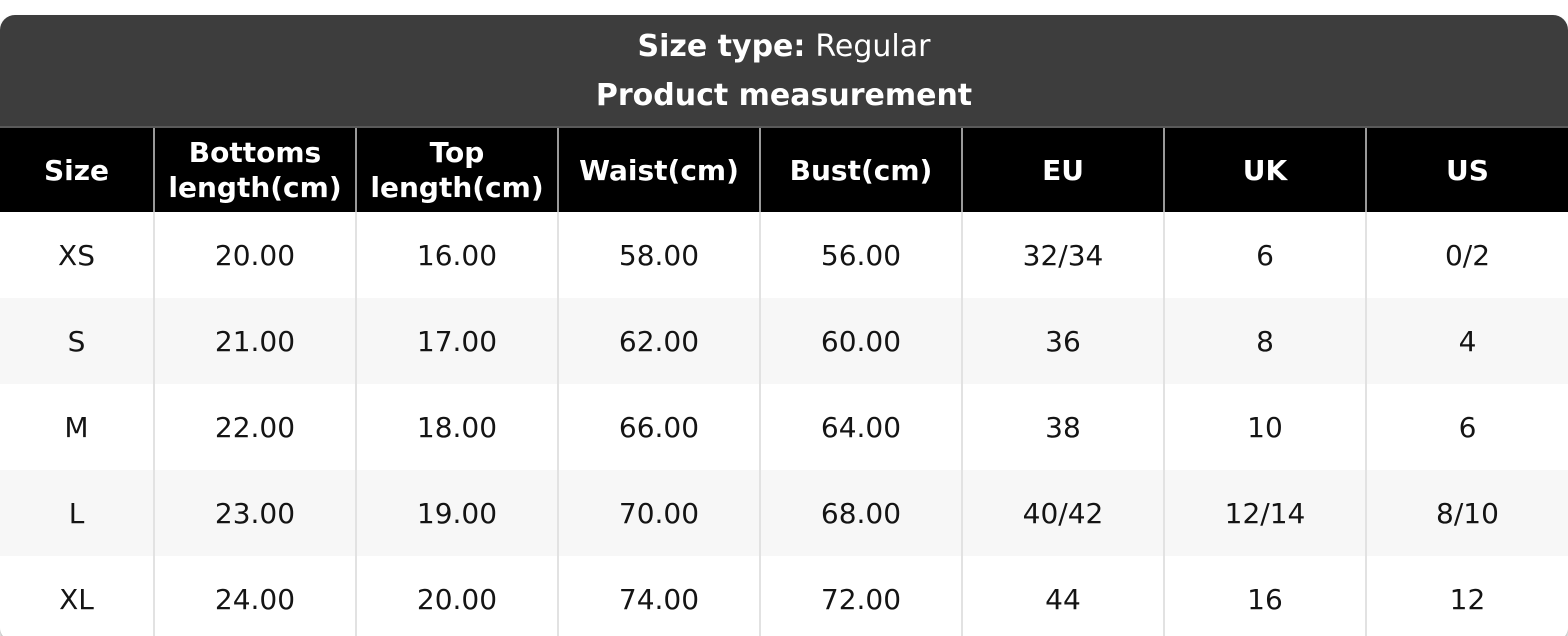 This screenshot has height=636, width=1568. I want to click on product-measurement-title: Product measurement, so click(784, 95).